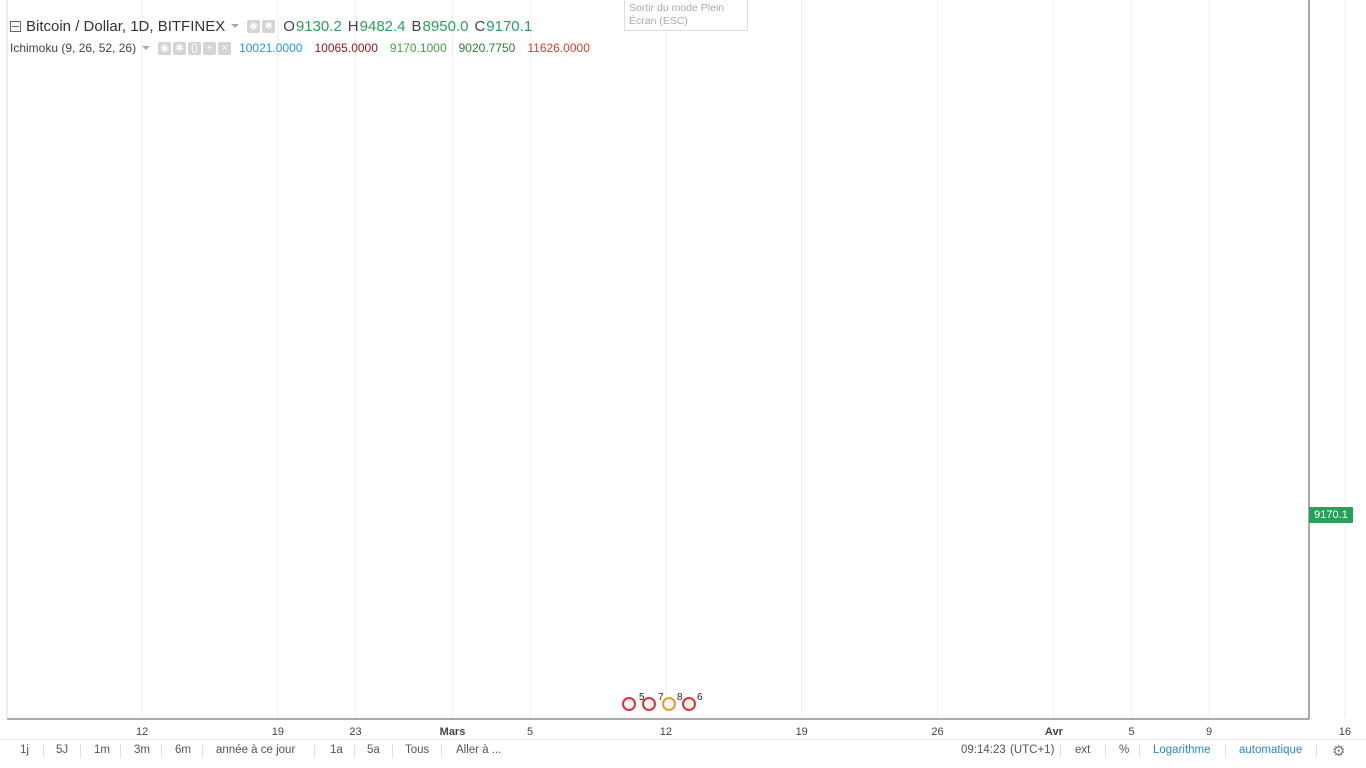  I want to click on range-5d: 5J, so click(62, 750).